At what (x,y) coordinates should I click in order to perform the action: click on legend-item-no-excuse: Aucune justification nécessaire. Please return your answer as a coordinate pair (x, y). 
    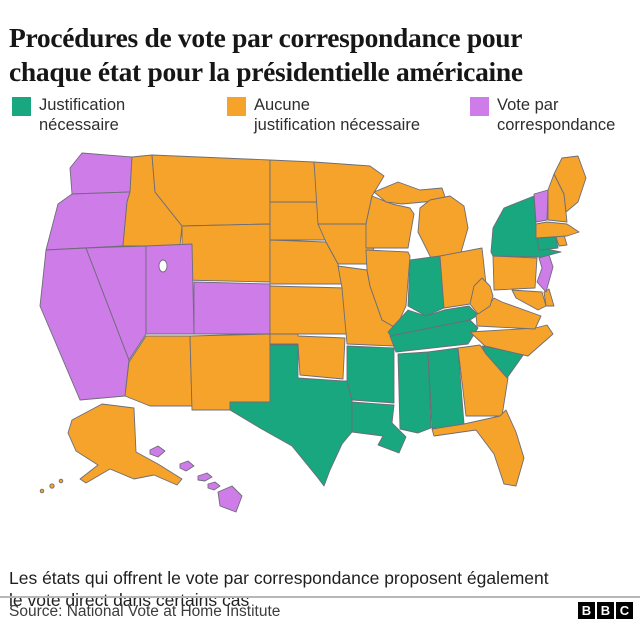
    Looking at the image, I should click on (323, 115).